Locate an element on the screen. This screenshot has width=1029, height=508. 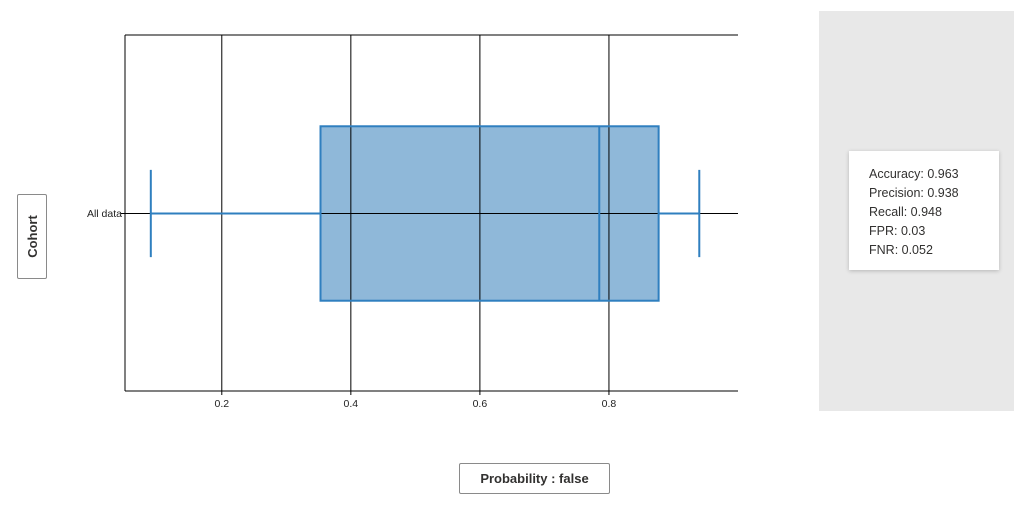
metric-fnr: FNR: 0.052 is located at coordinates (901, 250).